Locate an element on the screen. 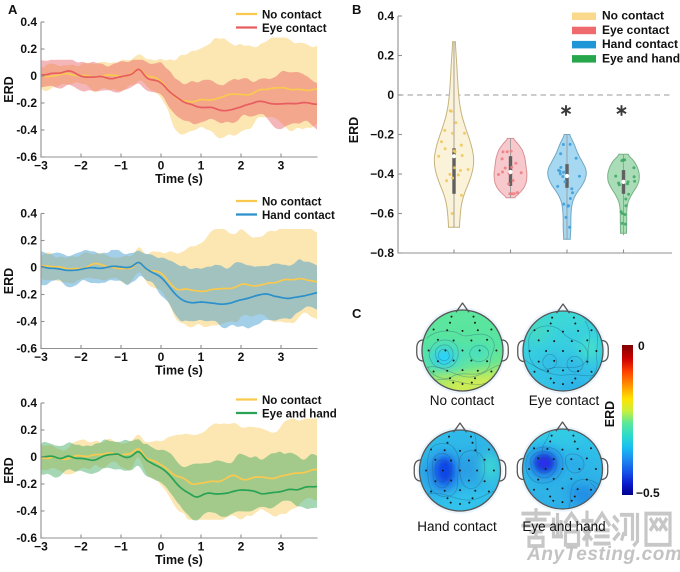 The width and height of the screenshot is (680, 572). svg-text: B is located at coordinates (356, 9).